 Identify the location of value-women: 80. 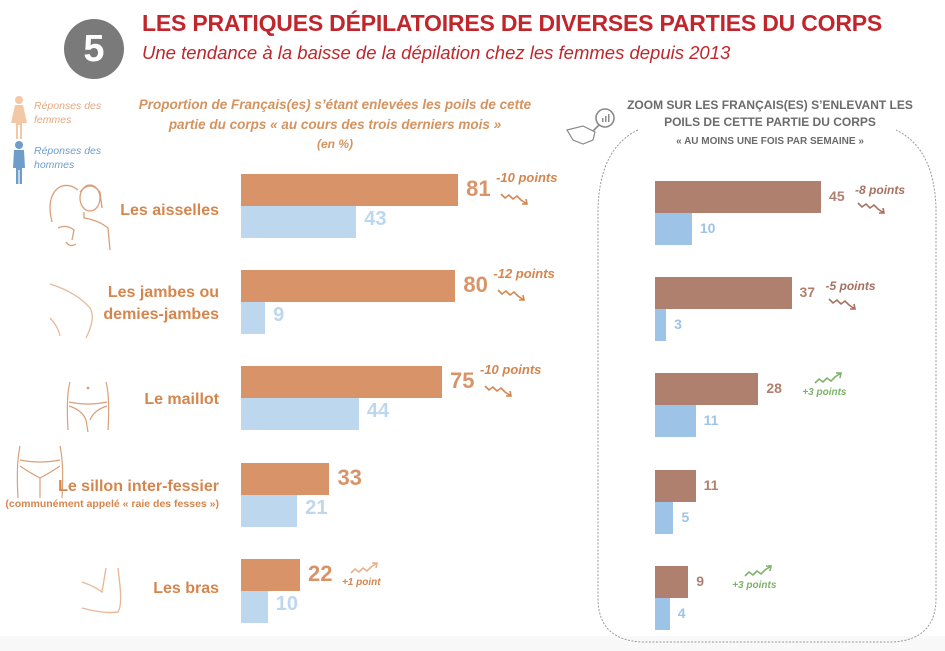
(475, 284).